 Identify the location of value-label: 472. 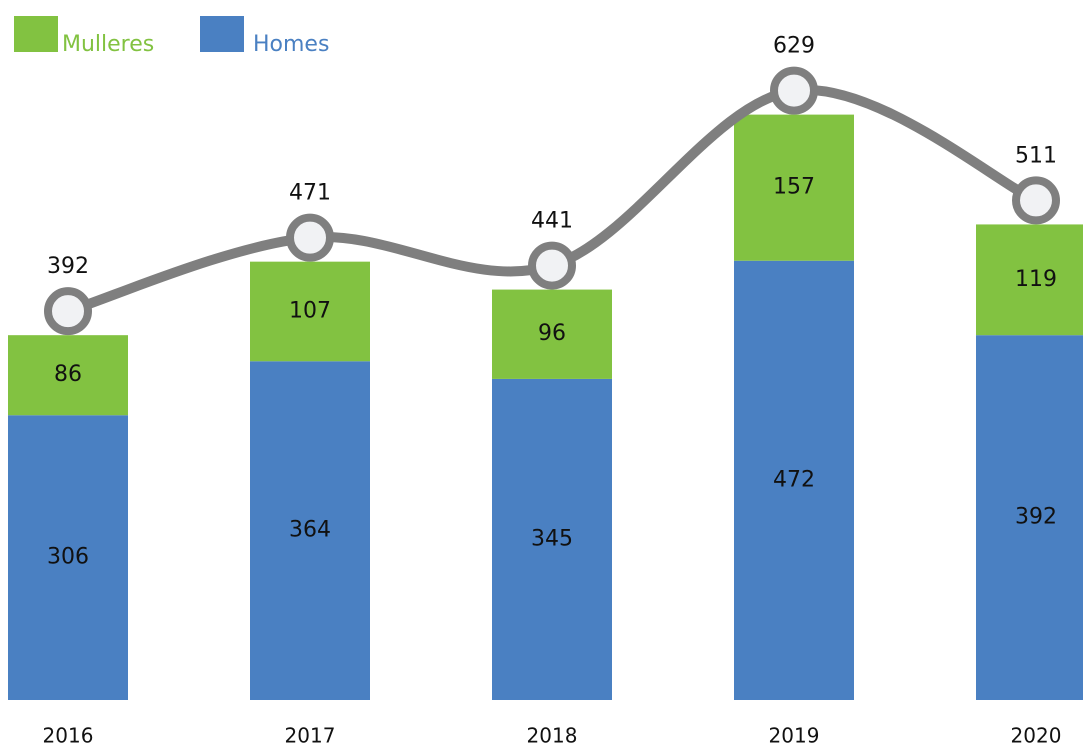
(794, 479).